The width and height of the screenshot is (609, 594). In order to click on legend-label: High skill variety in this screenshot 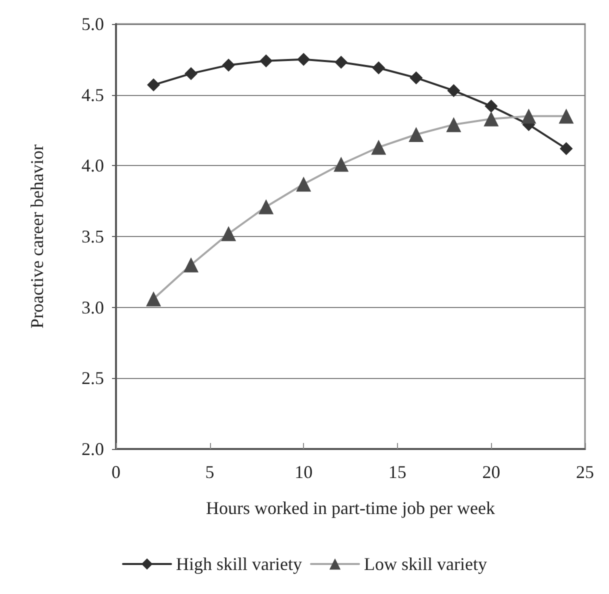, I will do `click(239, 564)`.